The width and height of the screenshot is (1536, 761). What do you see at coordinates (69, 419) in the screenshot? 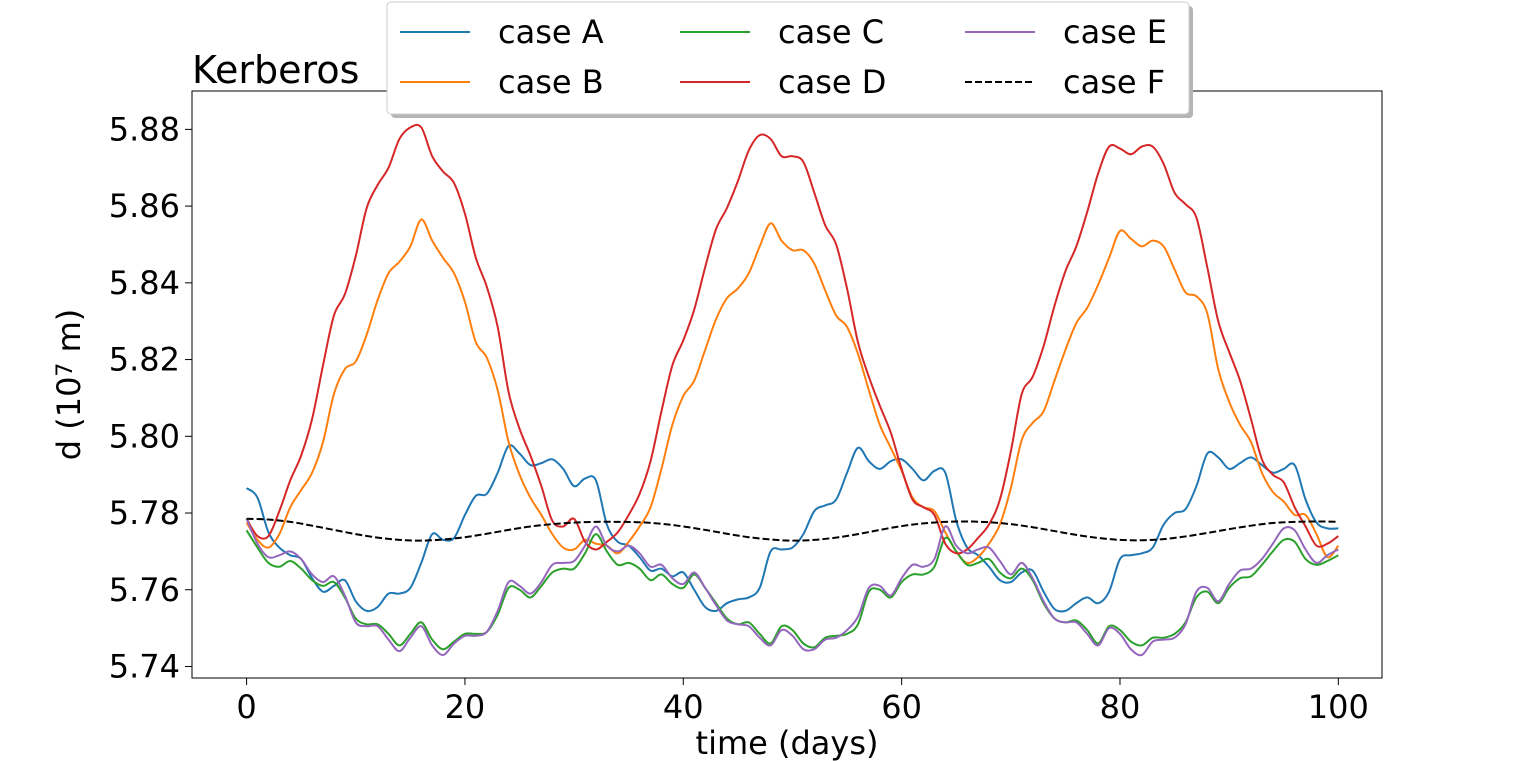
I see `y-axis-label-base: d (10` at bounding box center [69, 419].